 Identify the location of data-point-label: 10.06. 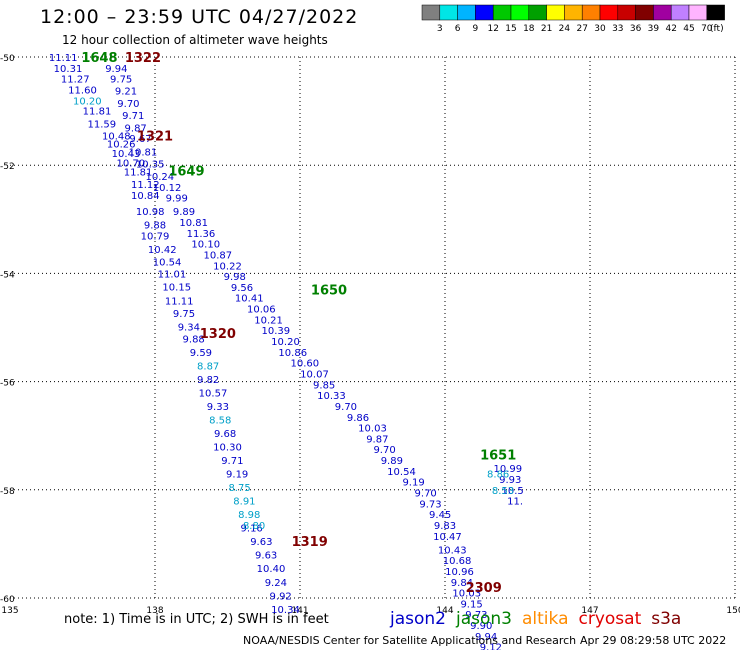
(261, 310).